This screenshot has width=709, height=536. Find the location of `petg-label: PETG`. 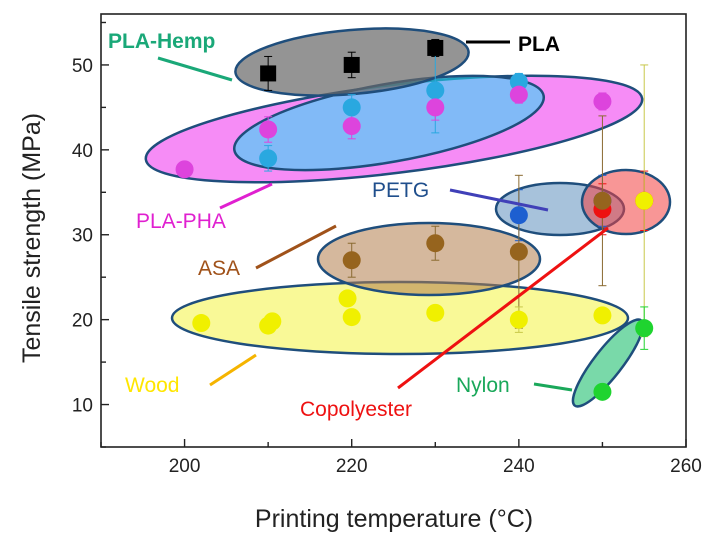

petg-label: PETG is located at coordinates (400, 190).